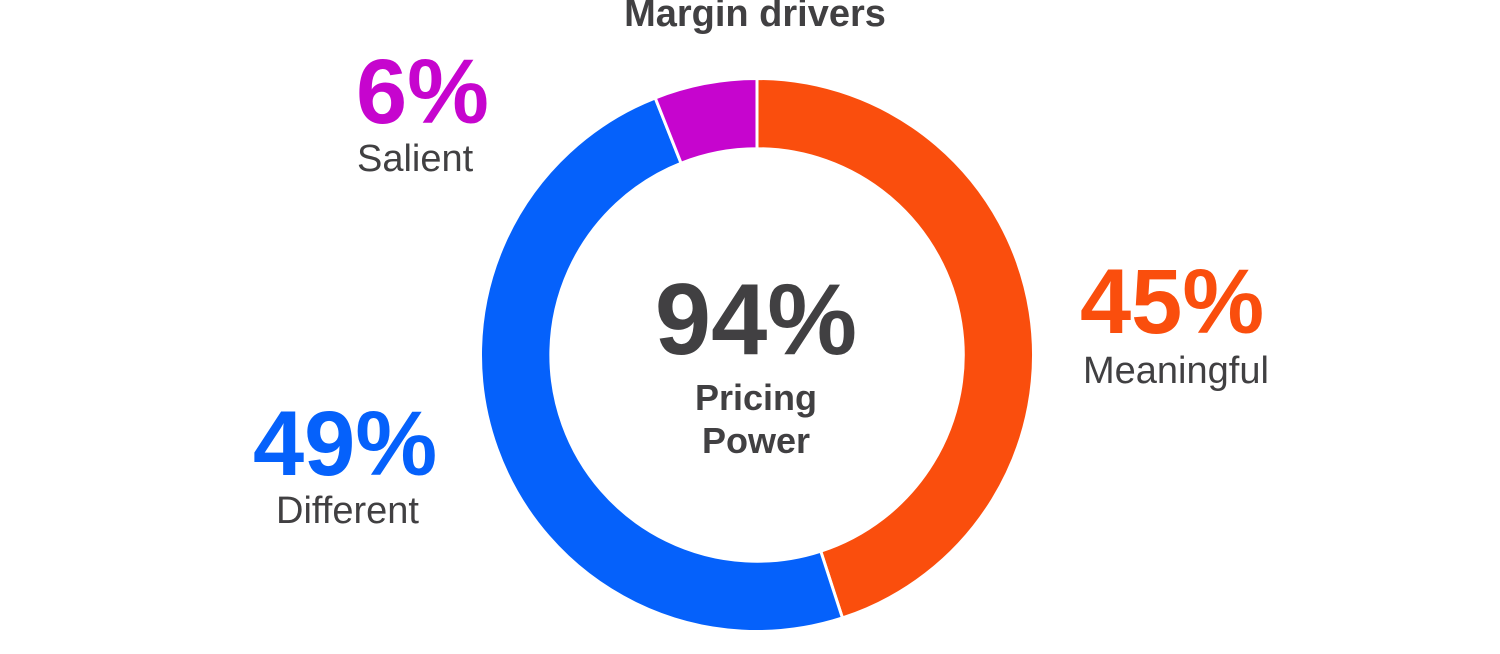 Image resolution: width=1500 pixels, height=654 pixels. I want to click on different-percentage: 49%, so click(345, 444).